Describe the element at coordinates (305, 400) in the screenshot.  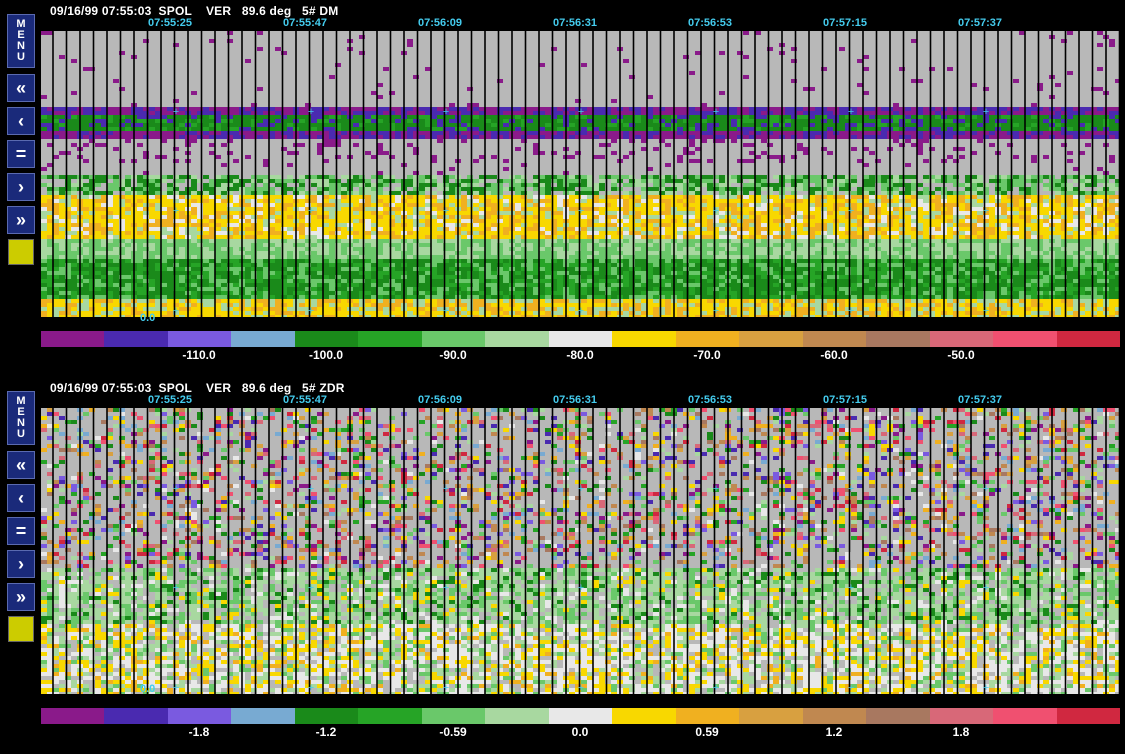
I see `zdr-time-label: 07:55:47` at that location.